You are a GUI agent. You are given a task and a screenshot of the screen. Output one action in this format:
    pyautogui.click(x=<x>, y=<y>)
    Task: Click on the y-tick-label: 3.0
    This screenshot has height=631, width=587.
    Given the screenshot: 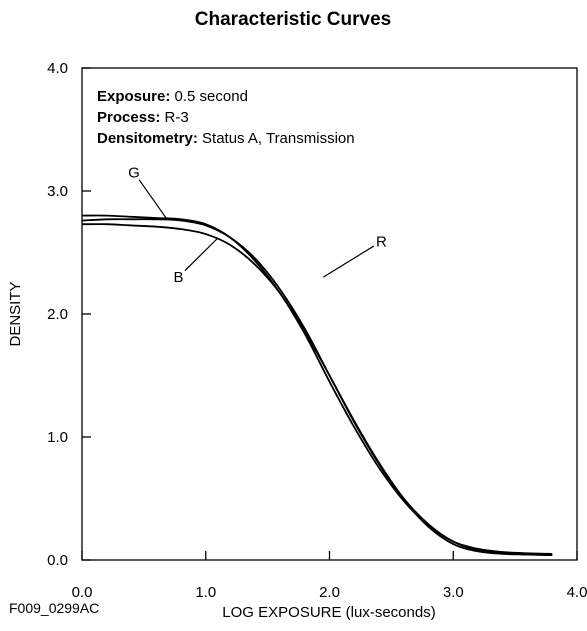 What is the action you would take?
    pyautogui.click(x=57, y=191)
    